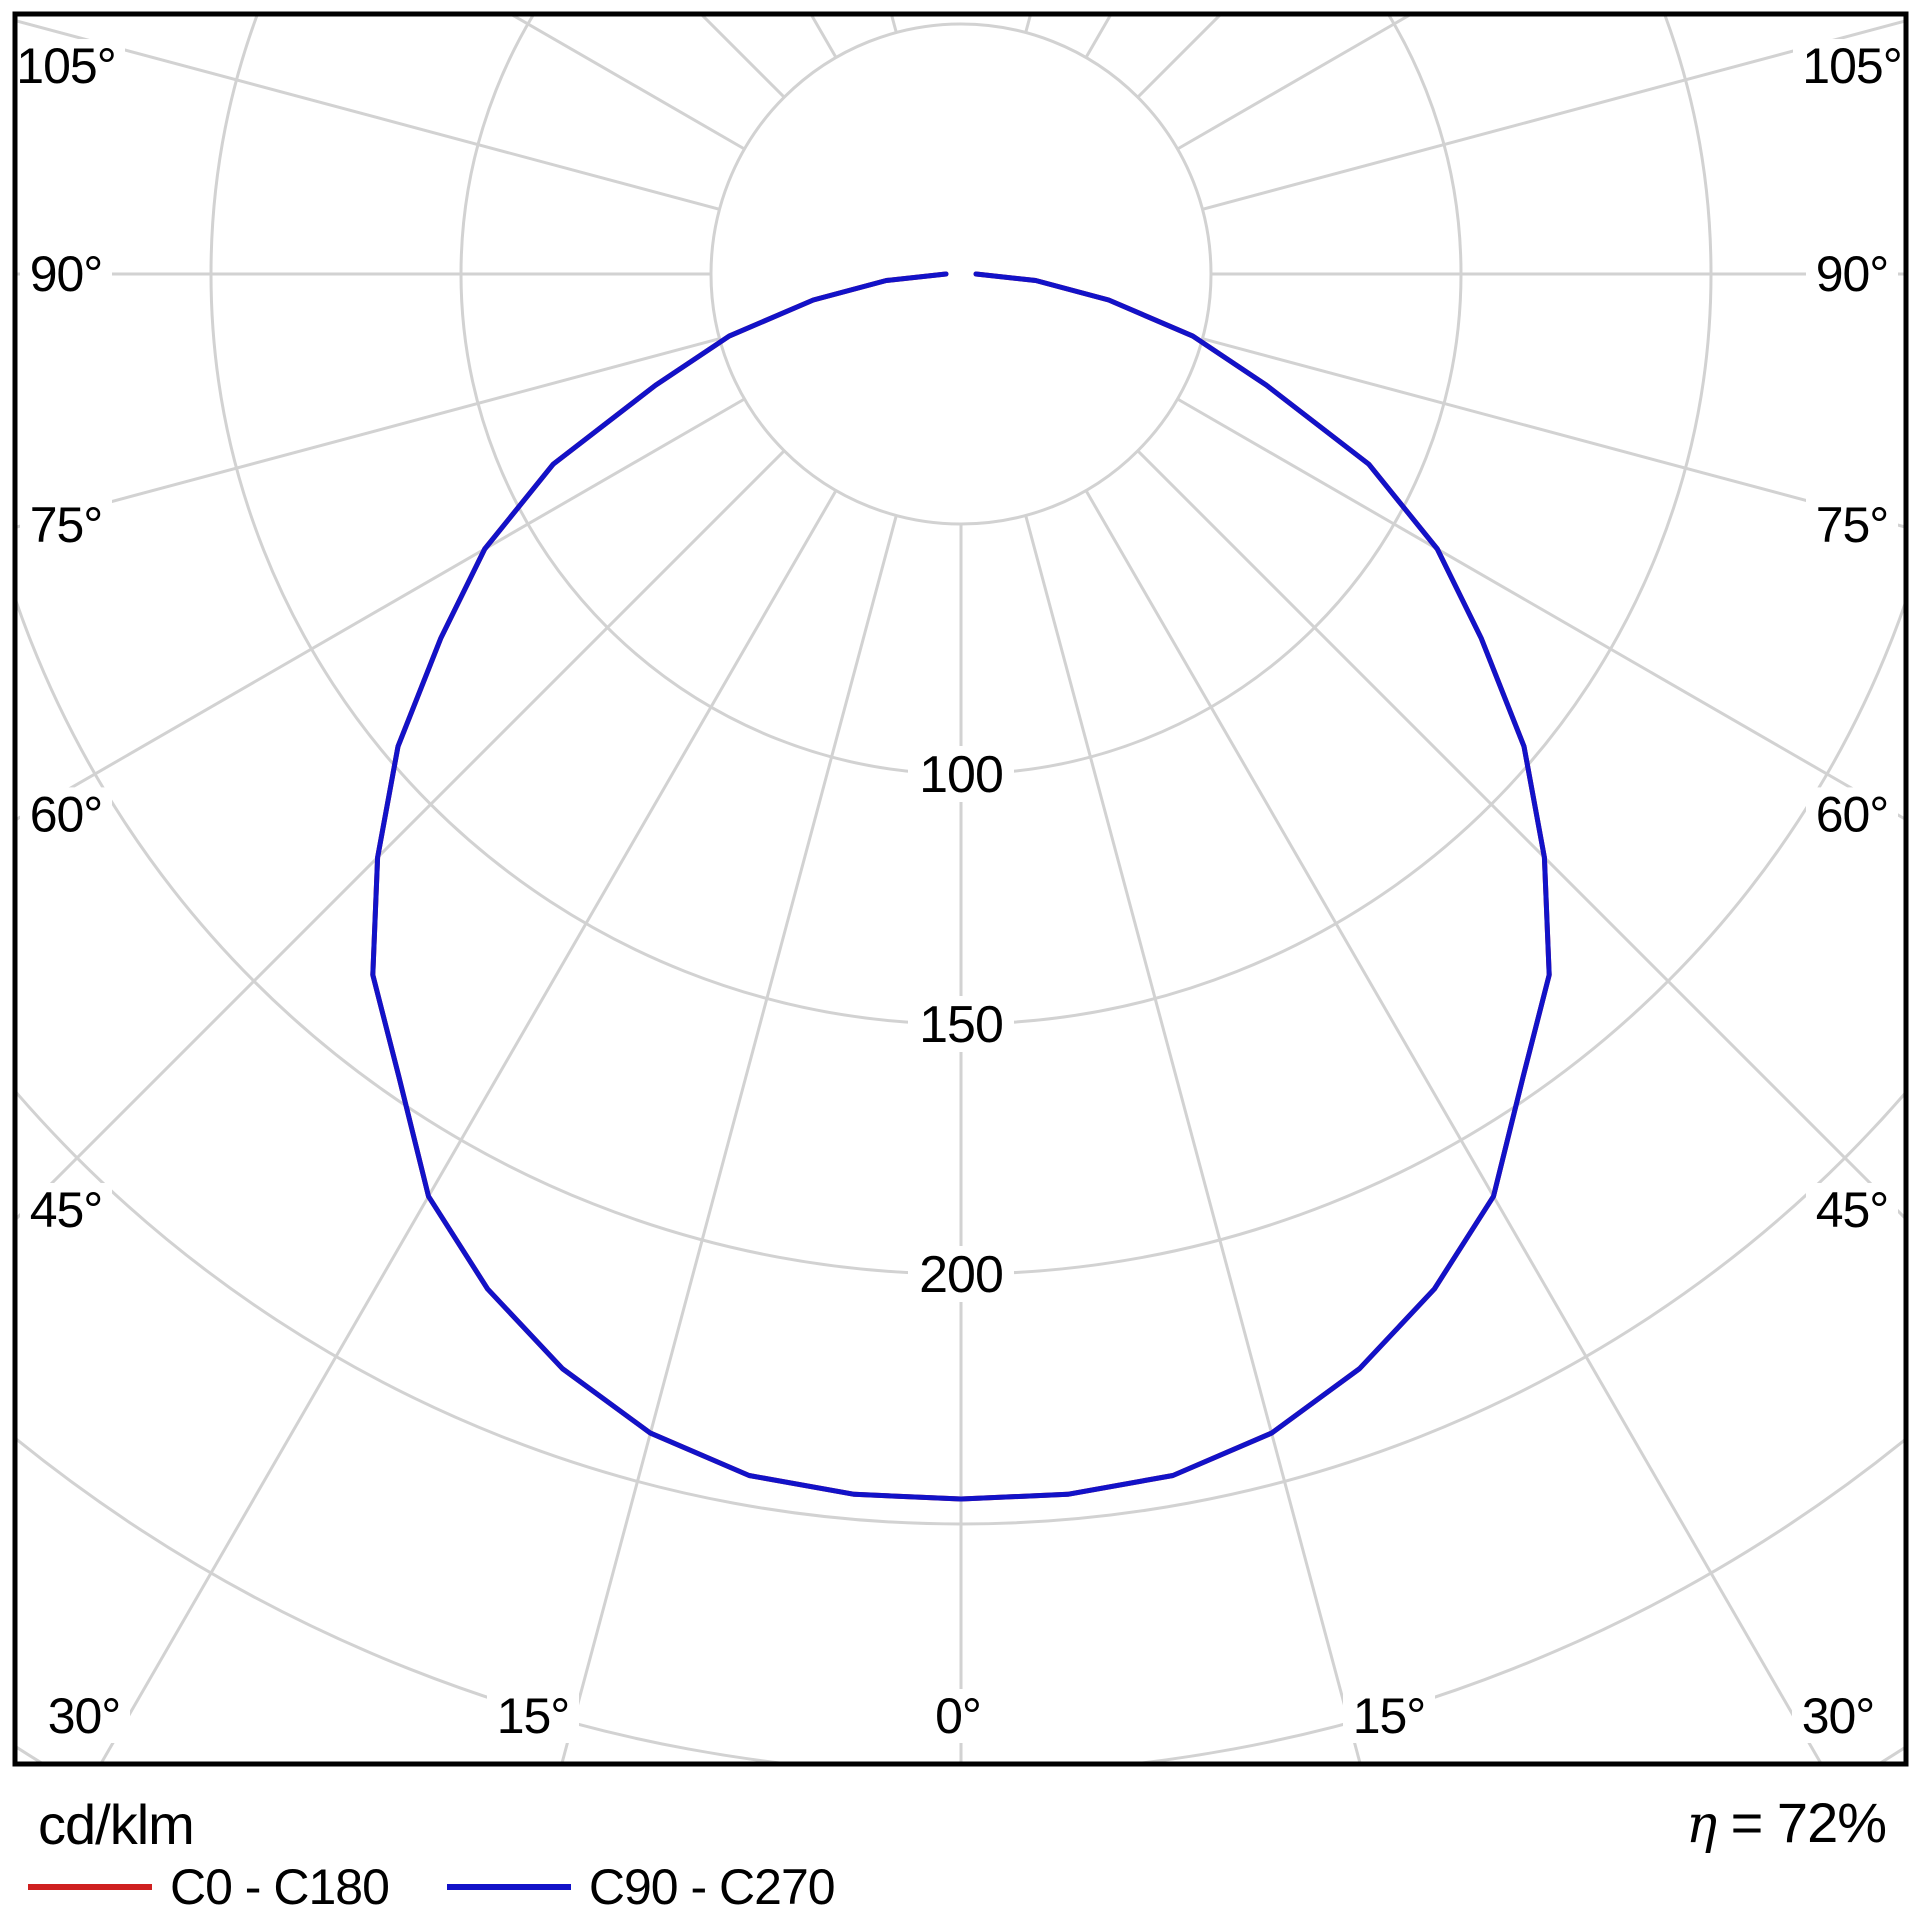  I want to click on grid-spoke--75, so click(368, 433).